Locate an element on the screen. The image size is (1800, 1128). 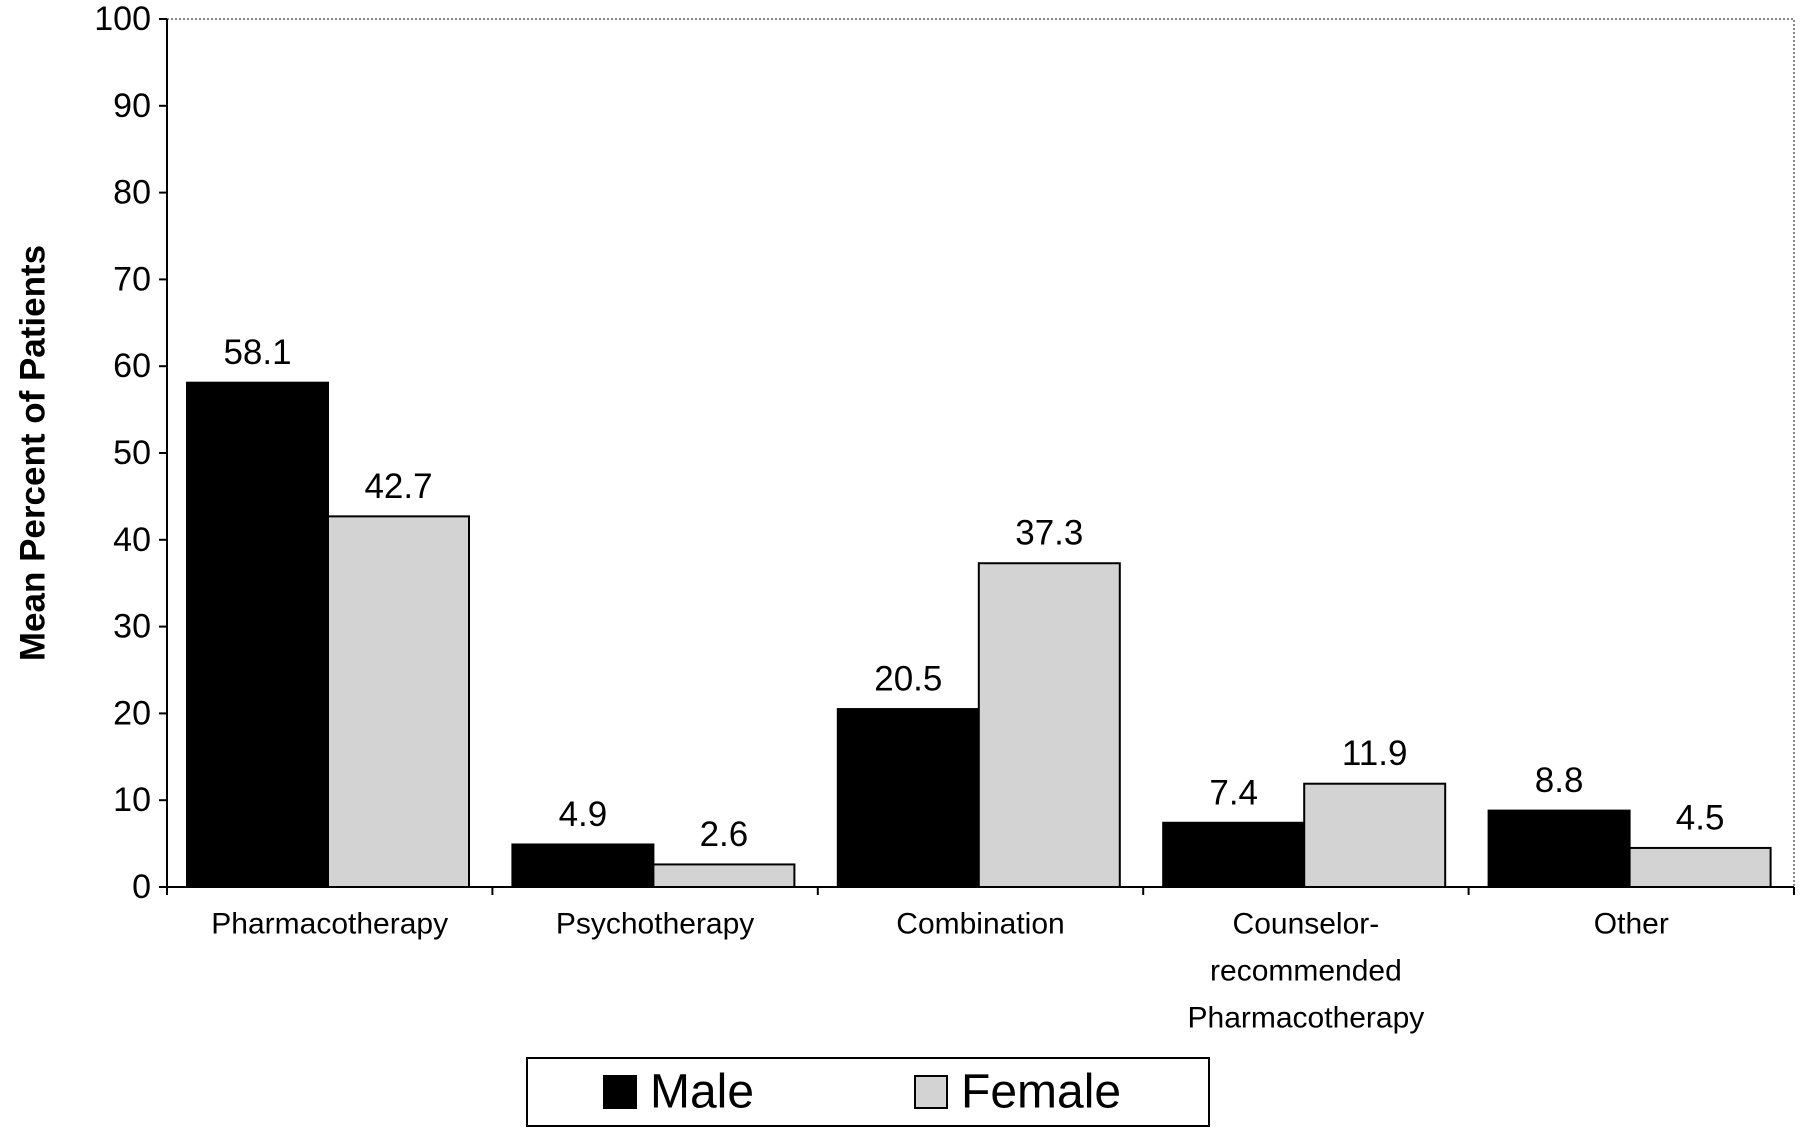
y-axis-label: Mean Percent of Patients is located at coordinates (32, 453).